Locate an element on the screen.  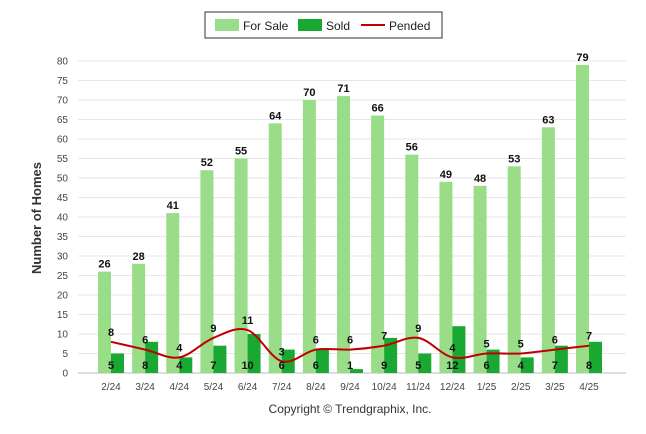
sold-value-label: 7 is located at coordinates (555, 366).